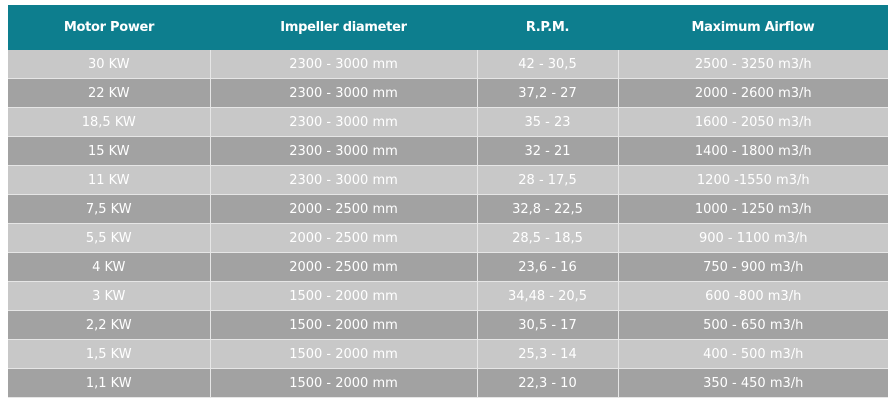  What do you see at coordinates (548, 296) in the screenshot?
I see `table-cell: 34,48 - 20,5` at bounding box center [548, 296].